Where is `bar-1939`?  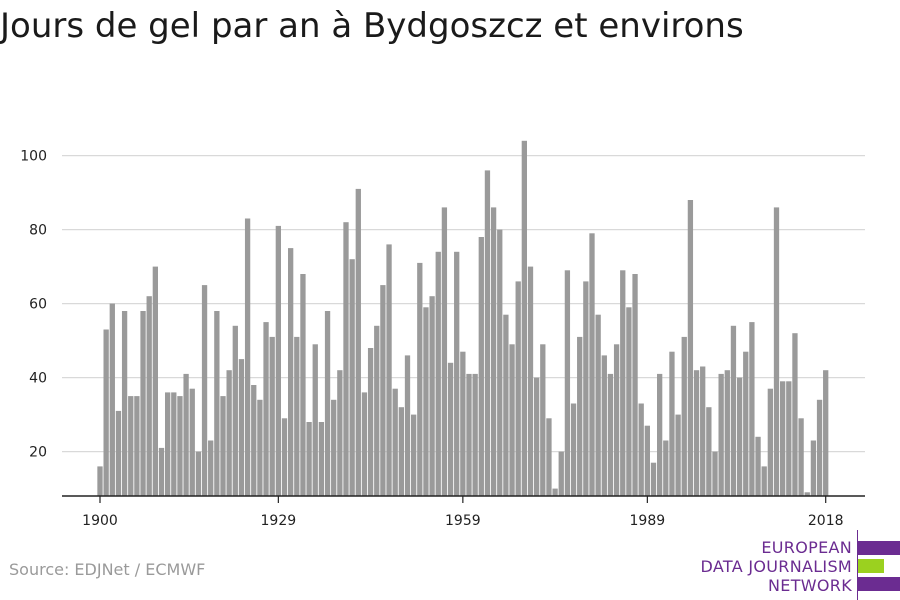 bar-1939 is located at coordinates (340, 433).